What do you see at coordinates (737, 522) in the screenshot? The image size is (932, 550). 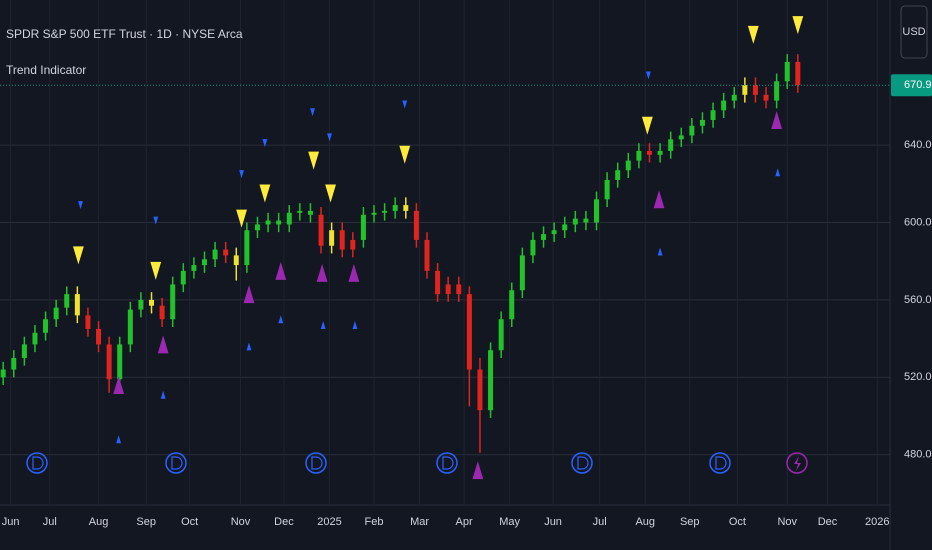 I see `x-tick-label: Oct` at bounding box center [737, 522].